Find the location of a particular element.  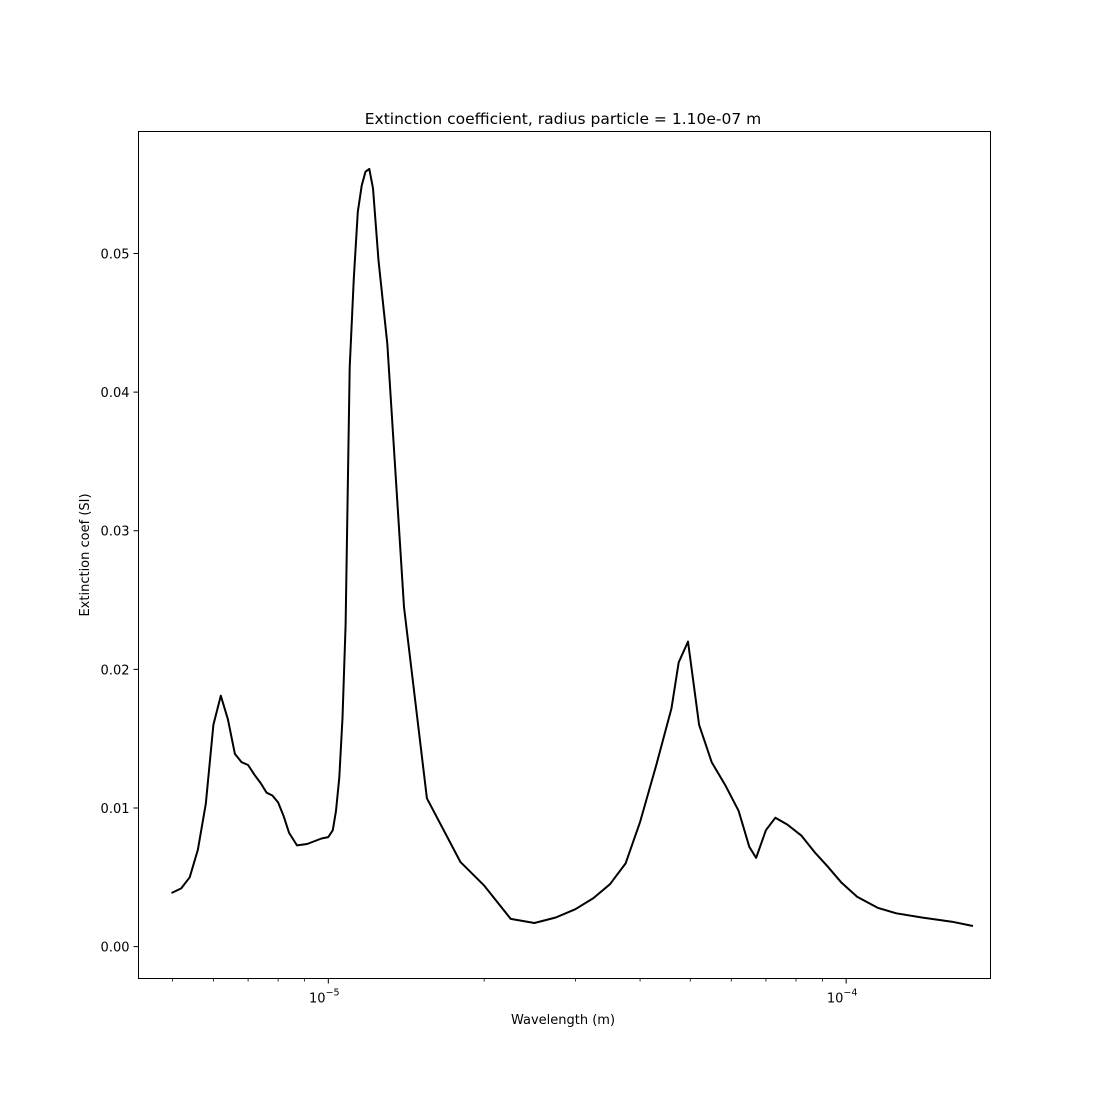

x-axis-ticks: 10⁻⁵ 10⁻⁴ is located at coordinates (515, 992).